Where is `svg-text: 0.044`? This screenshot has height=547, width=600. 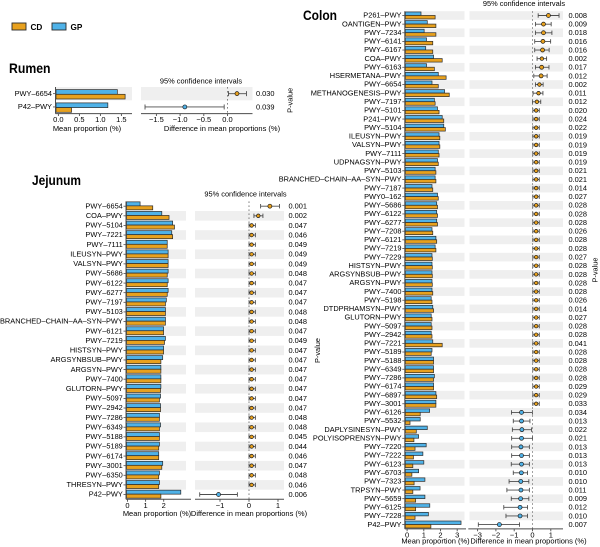
svg-text: 0.044 is located at coordinates (298, 446).